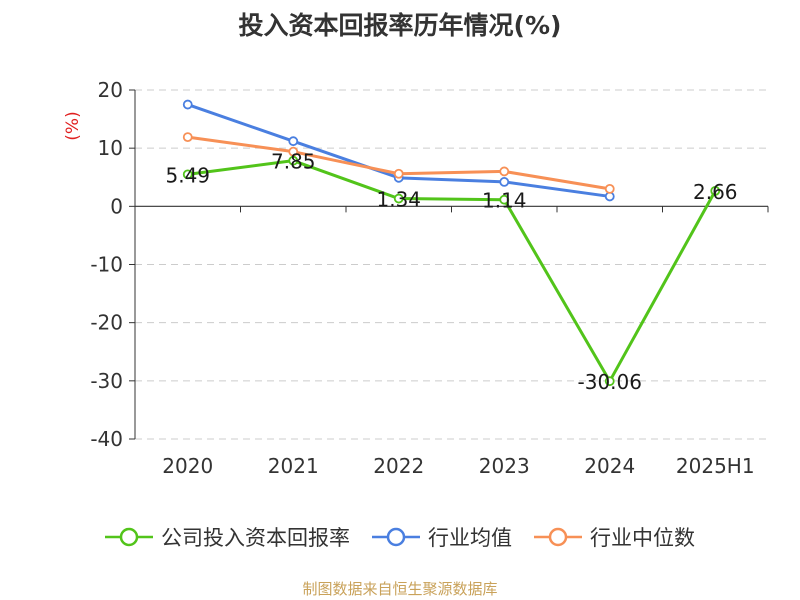 This screenshot has height=600, width=800. I want to click on y-axis-title: (%), so click(73, 125).